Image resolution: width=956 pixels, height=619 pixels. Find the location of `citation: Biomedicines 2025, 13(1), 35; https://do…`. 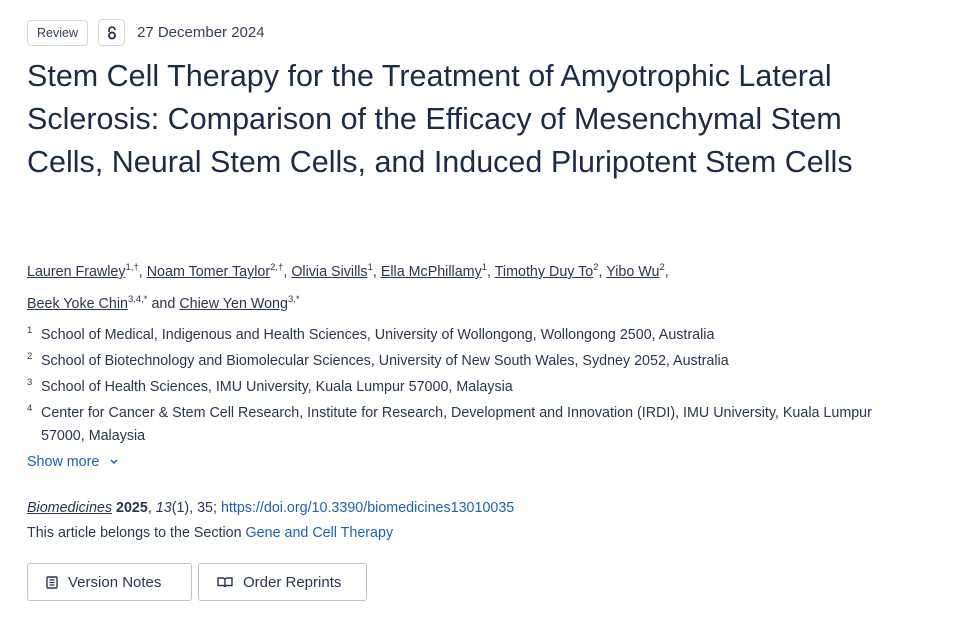

citation: Biomedicines 2025, 13(1), 35; https://do… is located at coordinates (271, 520).